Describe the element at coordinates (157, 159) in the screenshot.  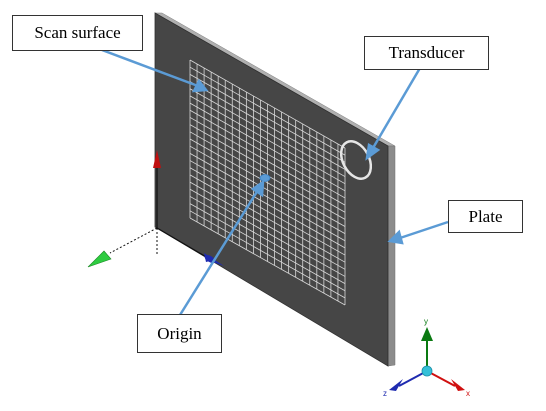
I see `axis-arrow-up-icon` at that location.